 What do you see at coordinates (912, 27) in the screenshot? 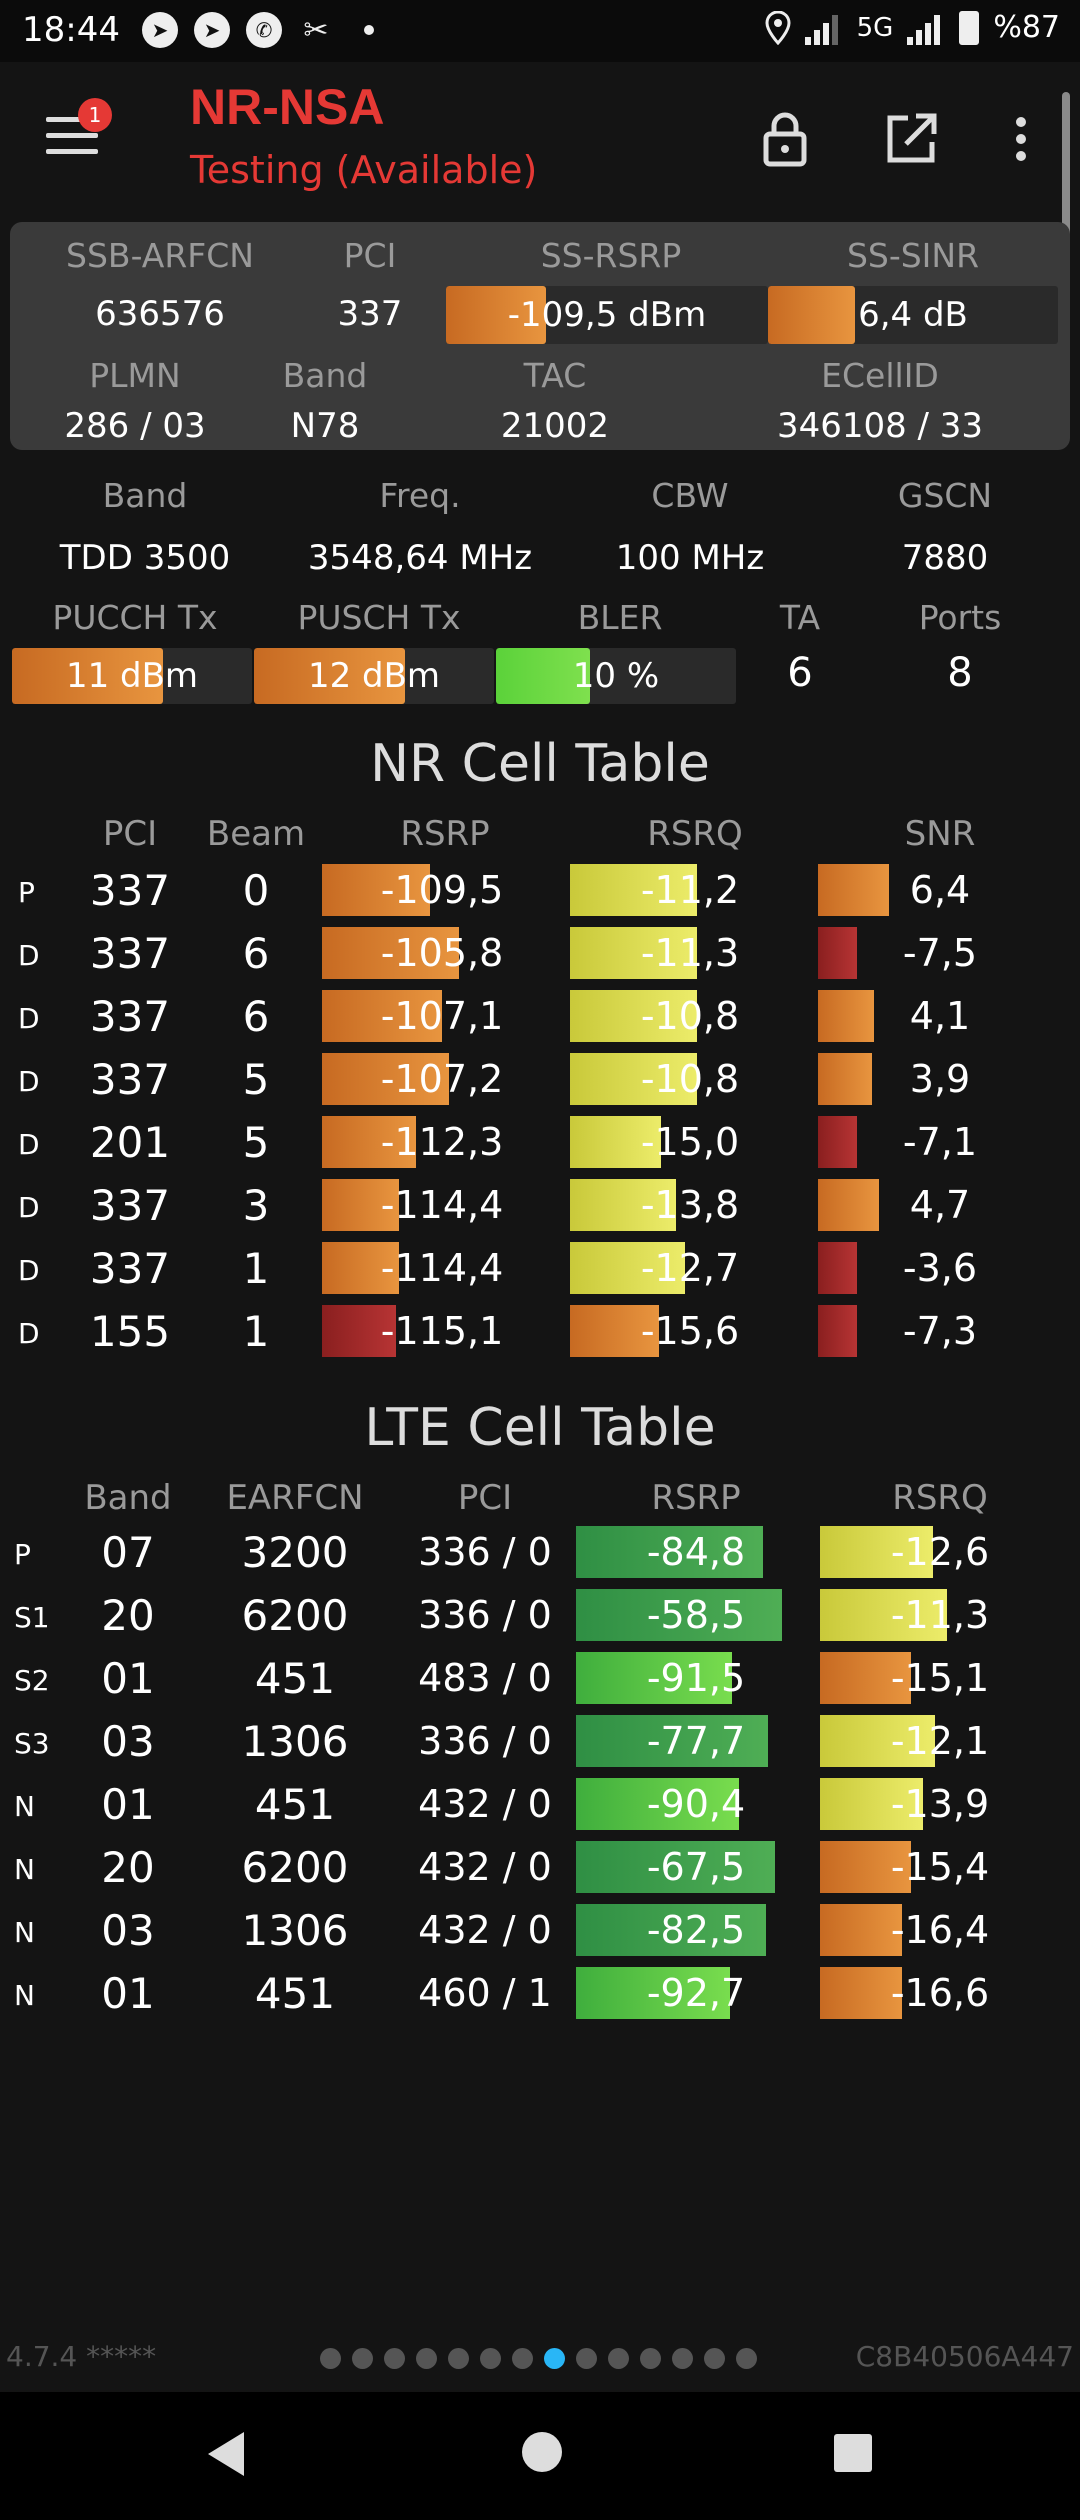
I see `status-system-icons: 5G %87` at bounding box center [912, 27].